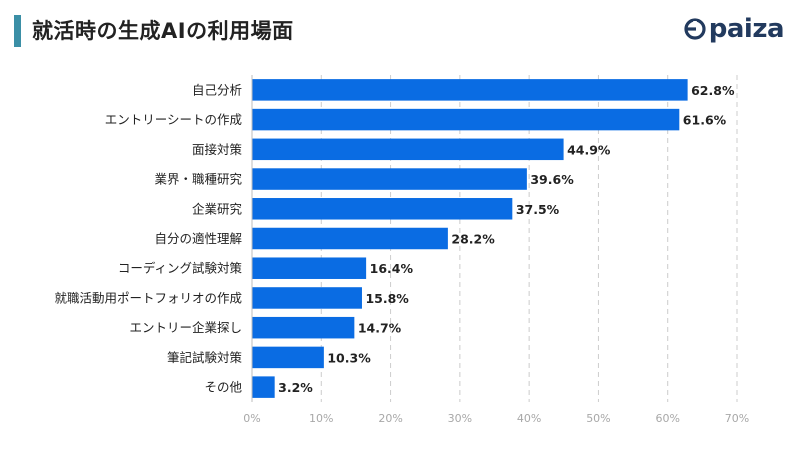  I want to click on category-label: 面接対策, so click(217, 149).